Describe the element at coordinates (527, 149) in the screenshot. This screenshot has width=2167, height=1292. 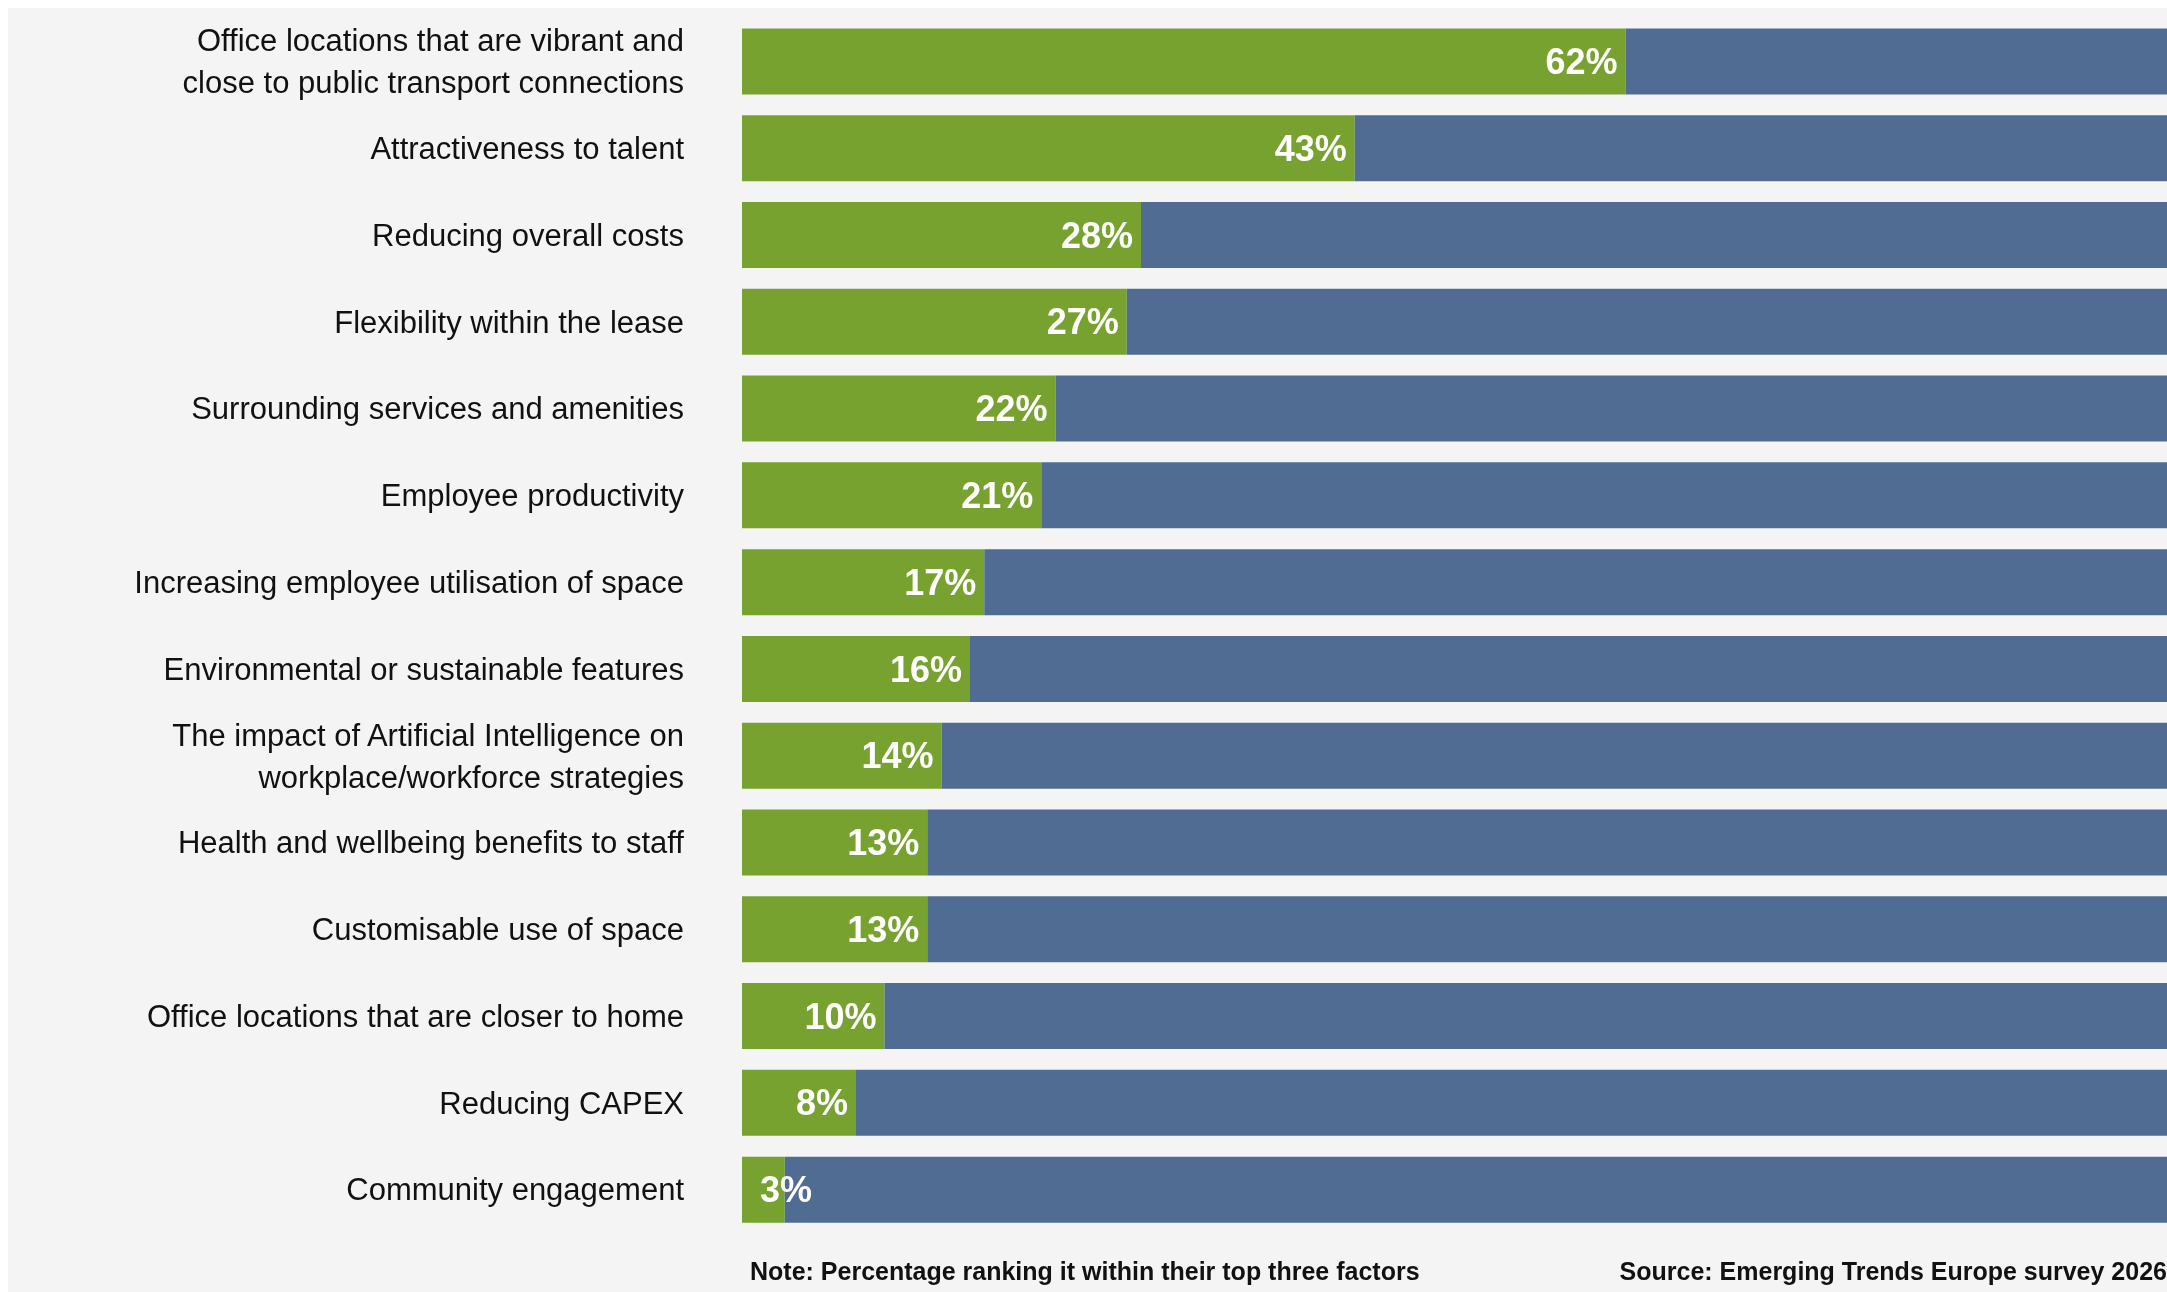
I see `y-tick-label: Attractiveness to talent` at that location.